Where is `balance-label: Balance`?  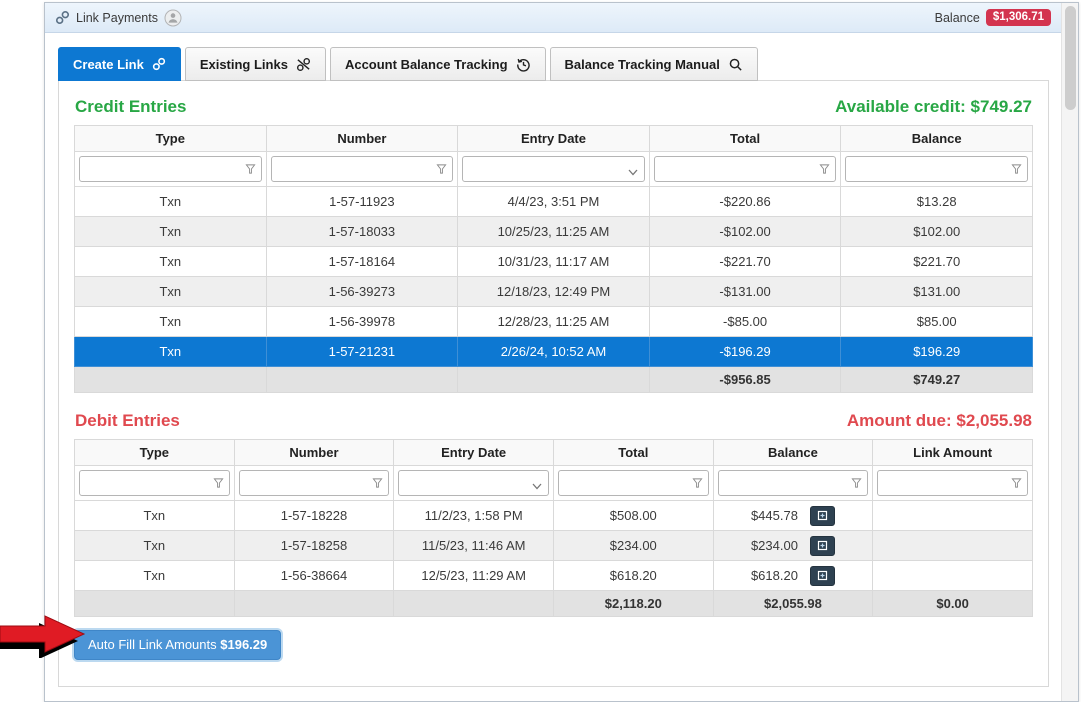
balance-label: Balance is located at coordinates (957, 17).